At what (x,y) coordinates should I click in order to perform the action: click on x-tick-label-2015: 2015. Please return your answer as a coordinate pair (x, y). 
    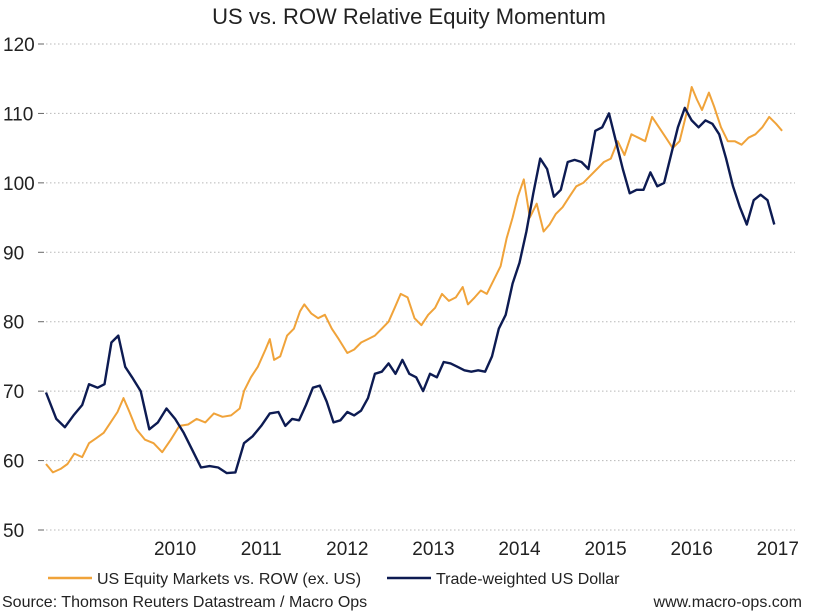
    Looking at the image, I should click on (605, 549).